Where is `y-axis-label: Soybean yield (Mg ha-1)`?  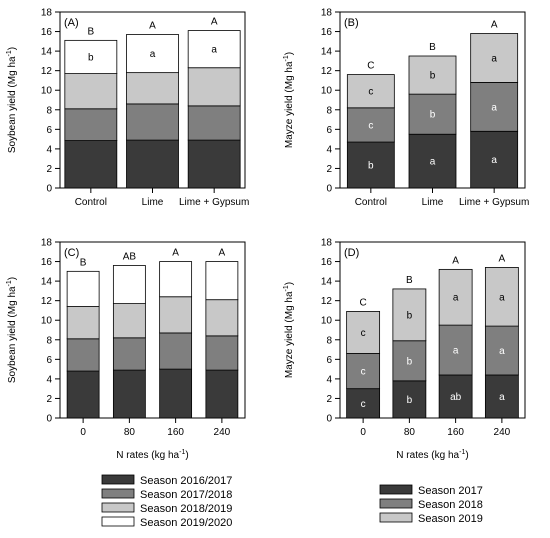
y-axis-label: Soybean yield (Mg ha-1) is located at coordinates (12, 100).